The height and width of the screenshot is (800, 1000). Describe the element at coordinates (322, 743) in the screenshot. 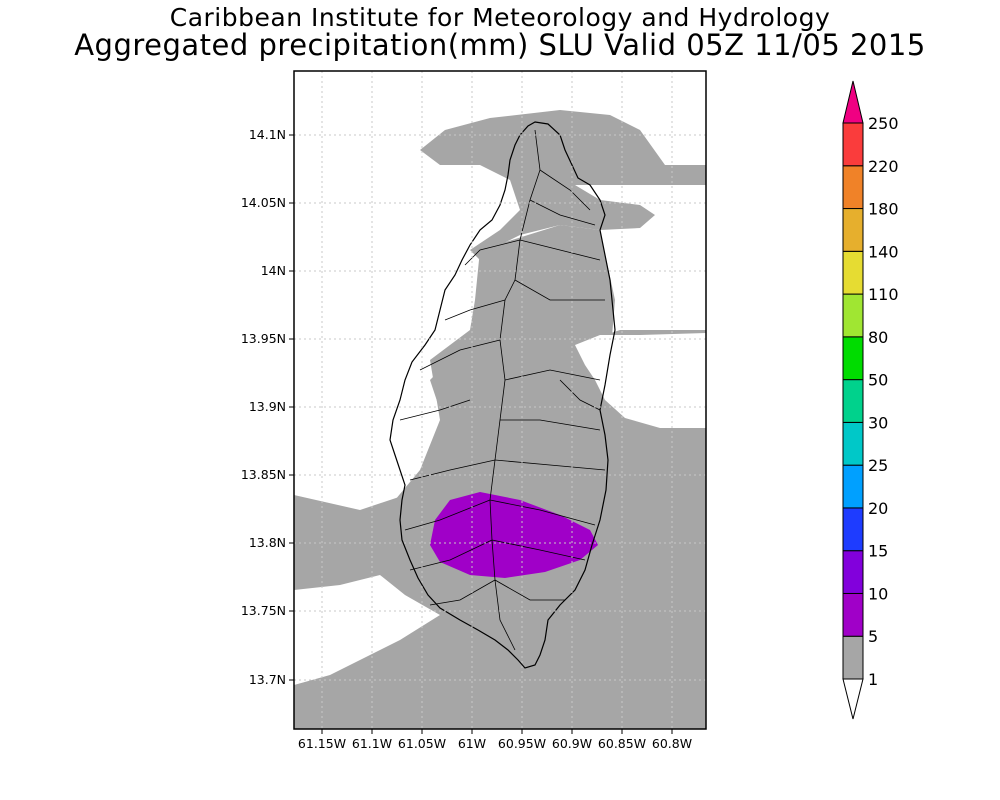

I see `x-tick-label: 61.15W` at that location.